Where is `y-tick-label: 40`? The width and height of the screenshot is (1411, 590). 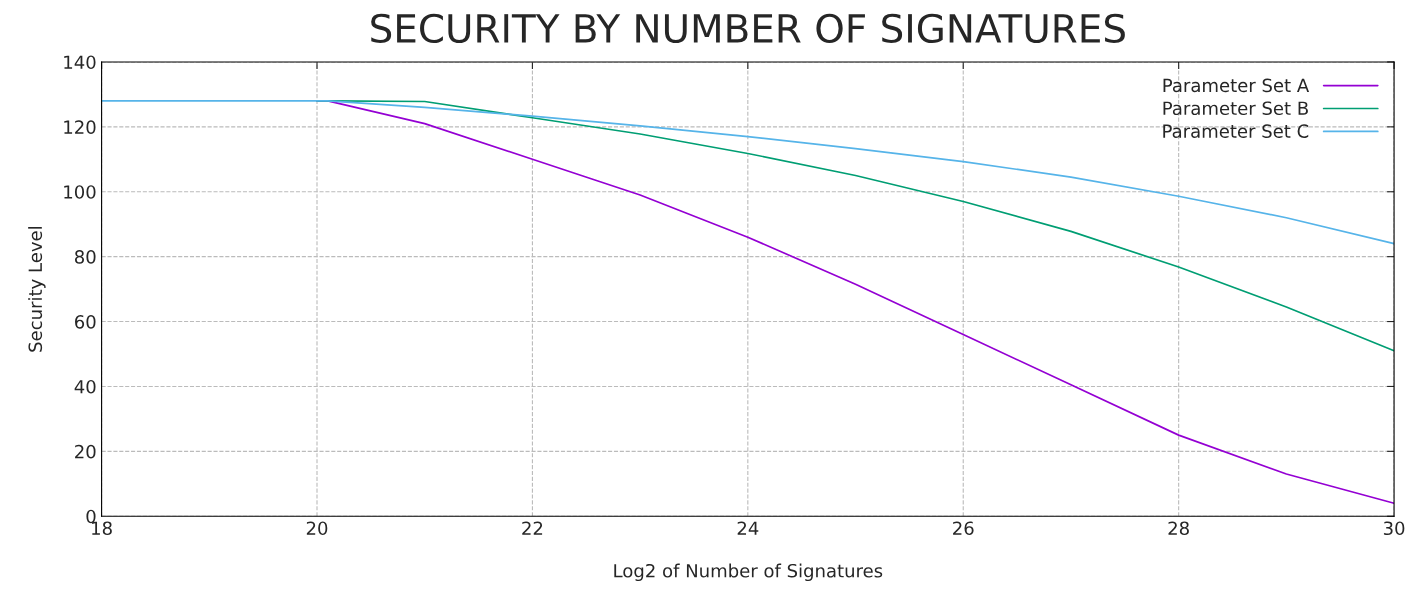 y-tick-label: 40 is located at coordinates (85, 386).